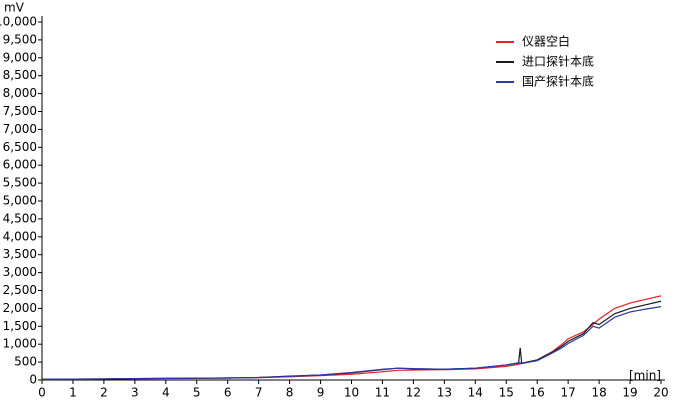 This screenshot has height=402, width=675. Describe the element at coordinates (351, 393) in the screenshot. I see `x-tick-label: 10` at that location.